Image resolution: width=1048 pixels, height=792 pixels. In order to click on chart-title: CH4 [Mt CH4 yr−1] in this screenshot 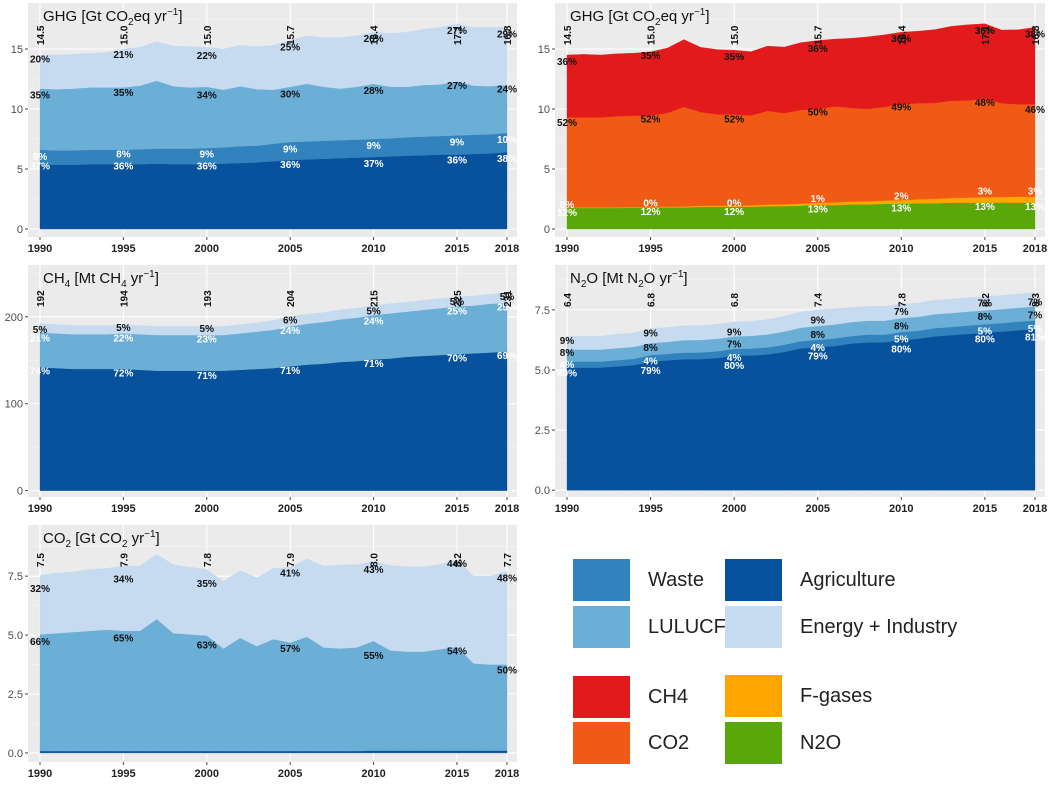, I will do `click(101, 279)`.